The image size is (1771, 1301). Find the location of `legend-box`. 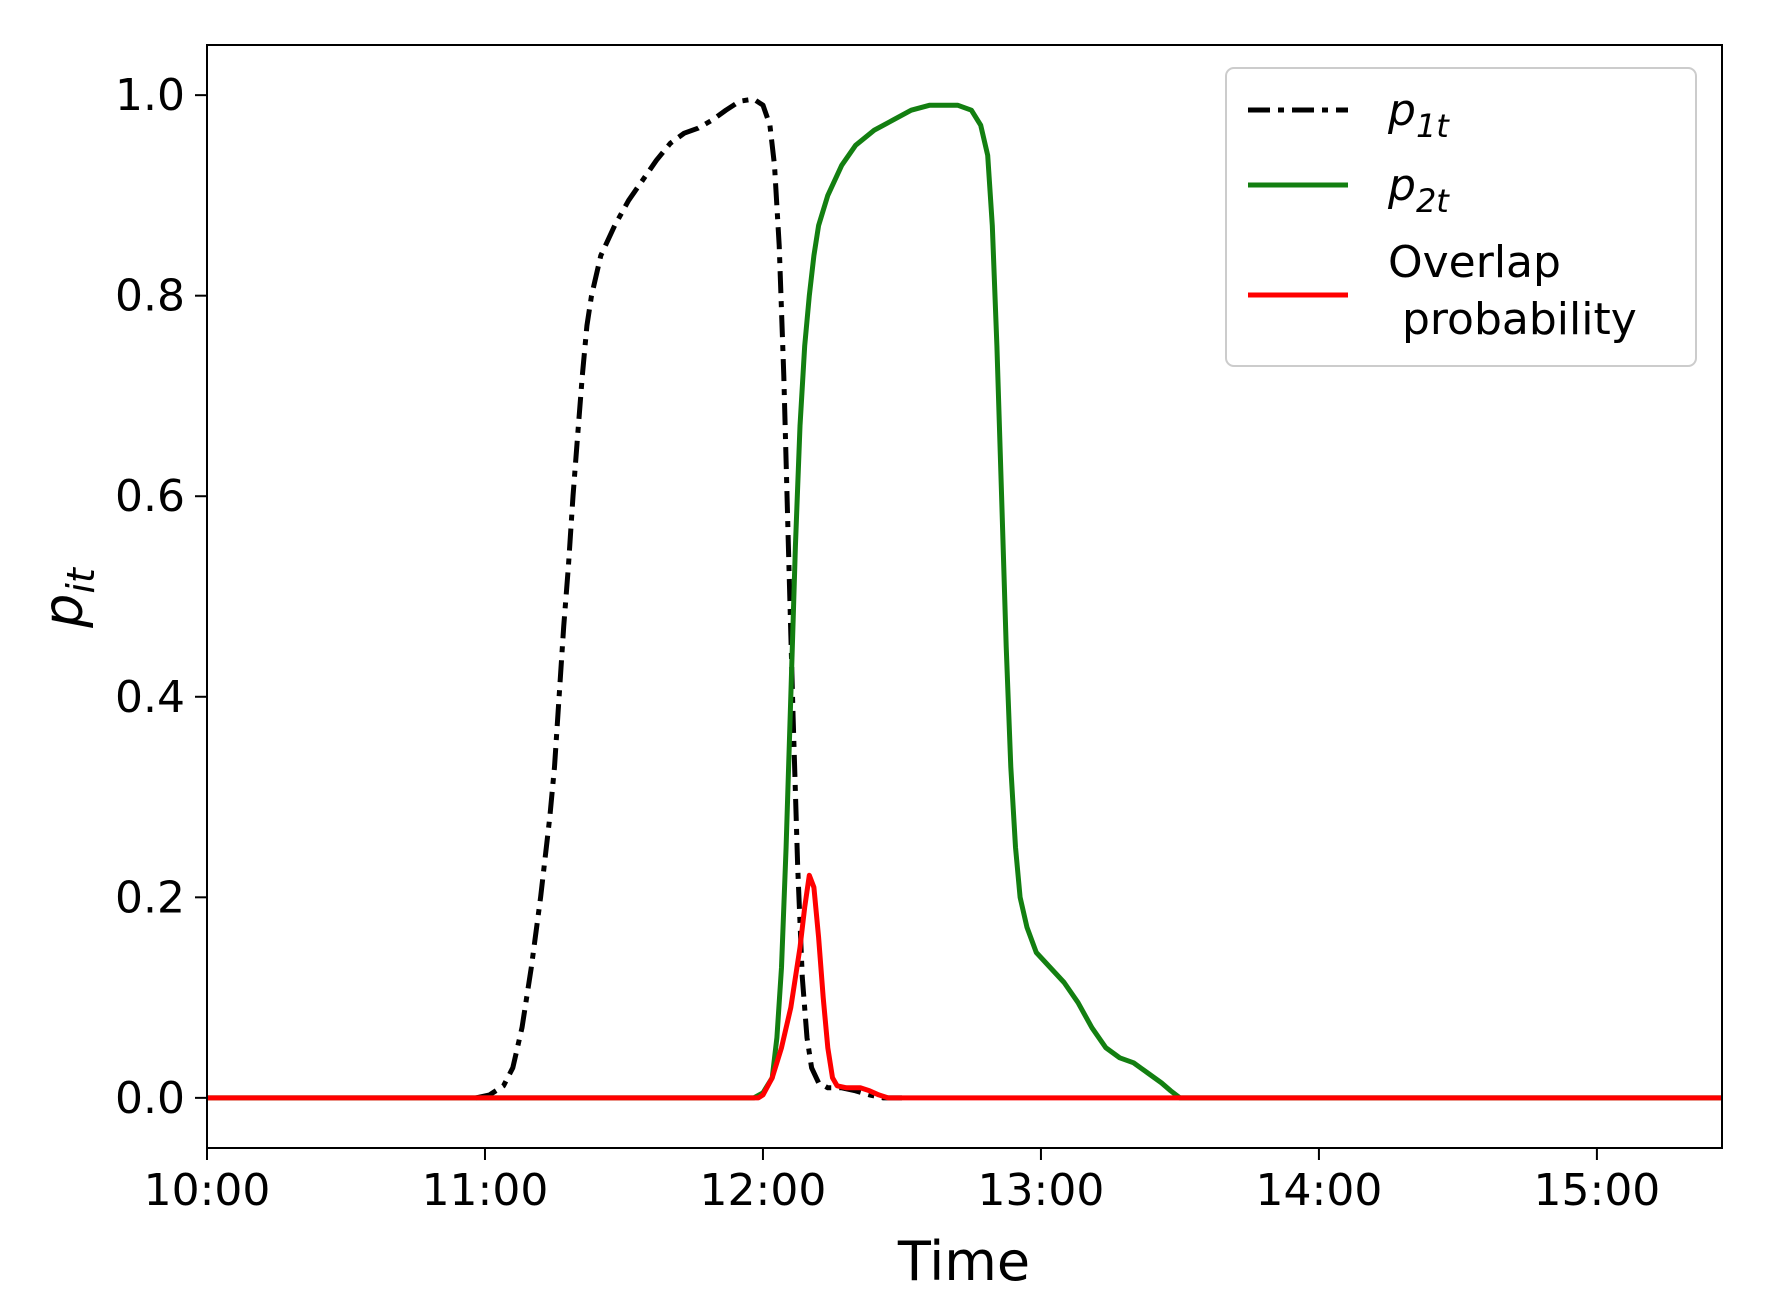

legend-box is located at coordinates (1461, 217).